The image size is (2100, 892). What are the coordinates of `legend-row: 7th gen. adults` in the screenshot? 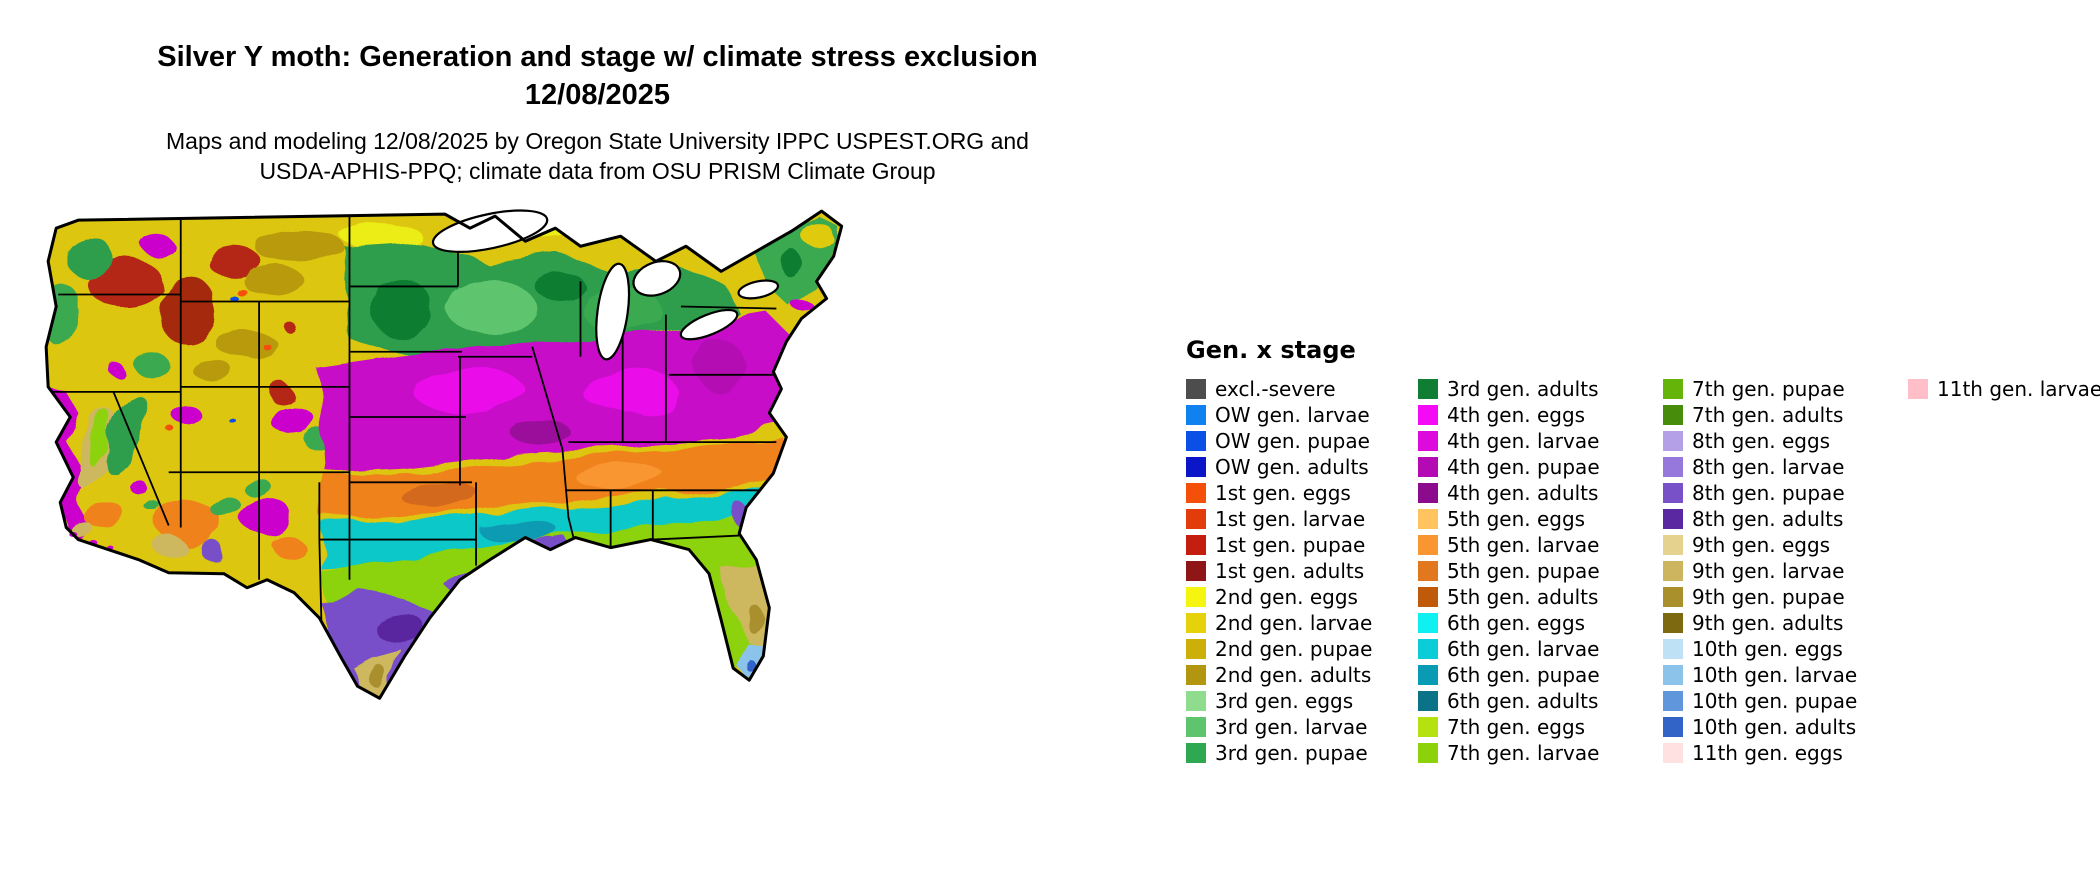 It's located at (1785, 415).